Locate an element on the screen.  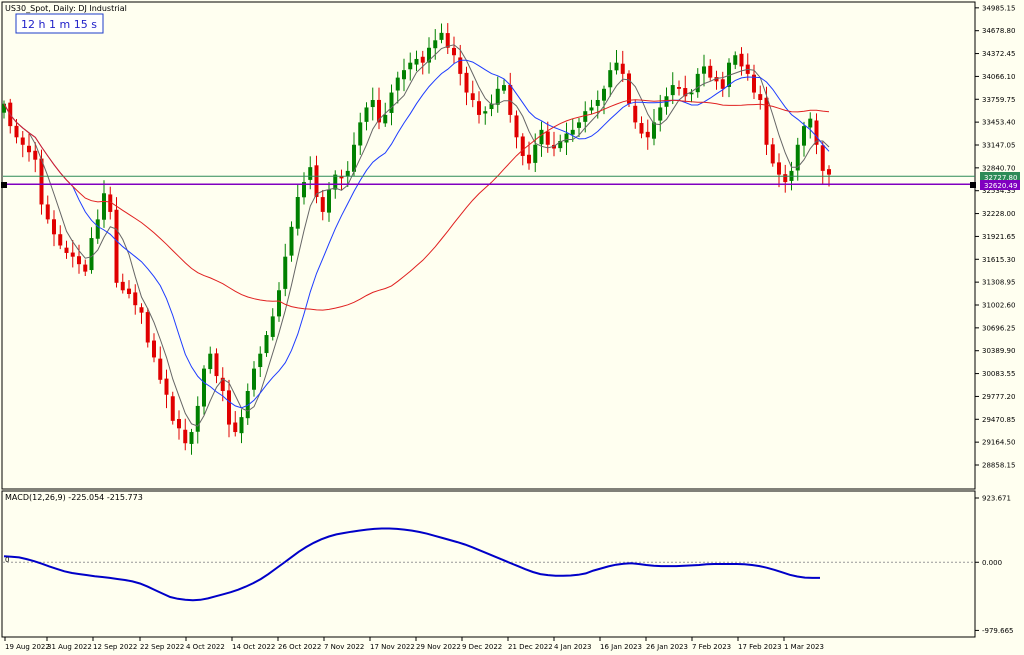
y-tick-label: 32840.70 is located at coordinates (998, 168).